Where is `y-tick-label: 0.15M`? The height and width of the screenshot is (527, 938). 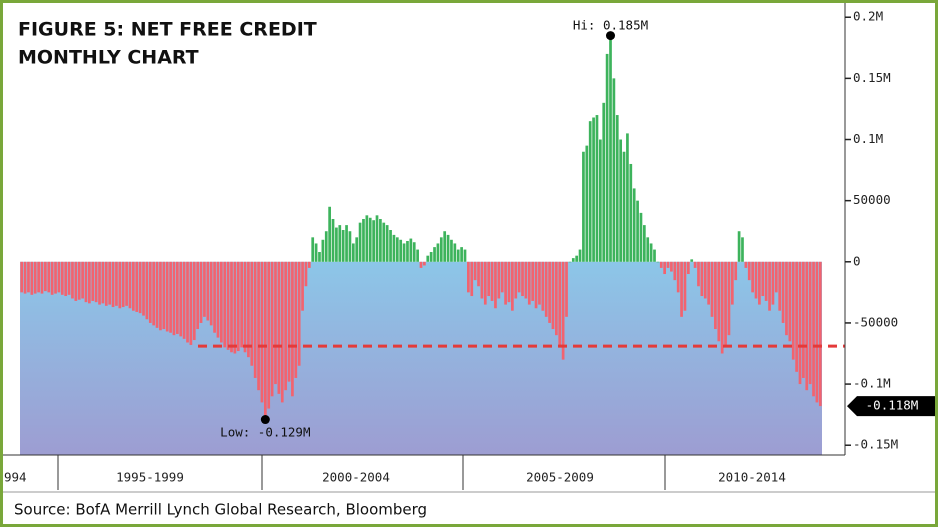
y-tick-label: 0.15M is located at coordinates (872, 77).